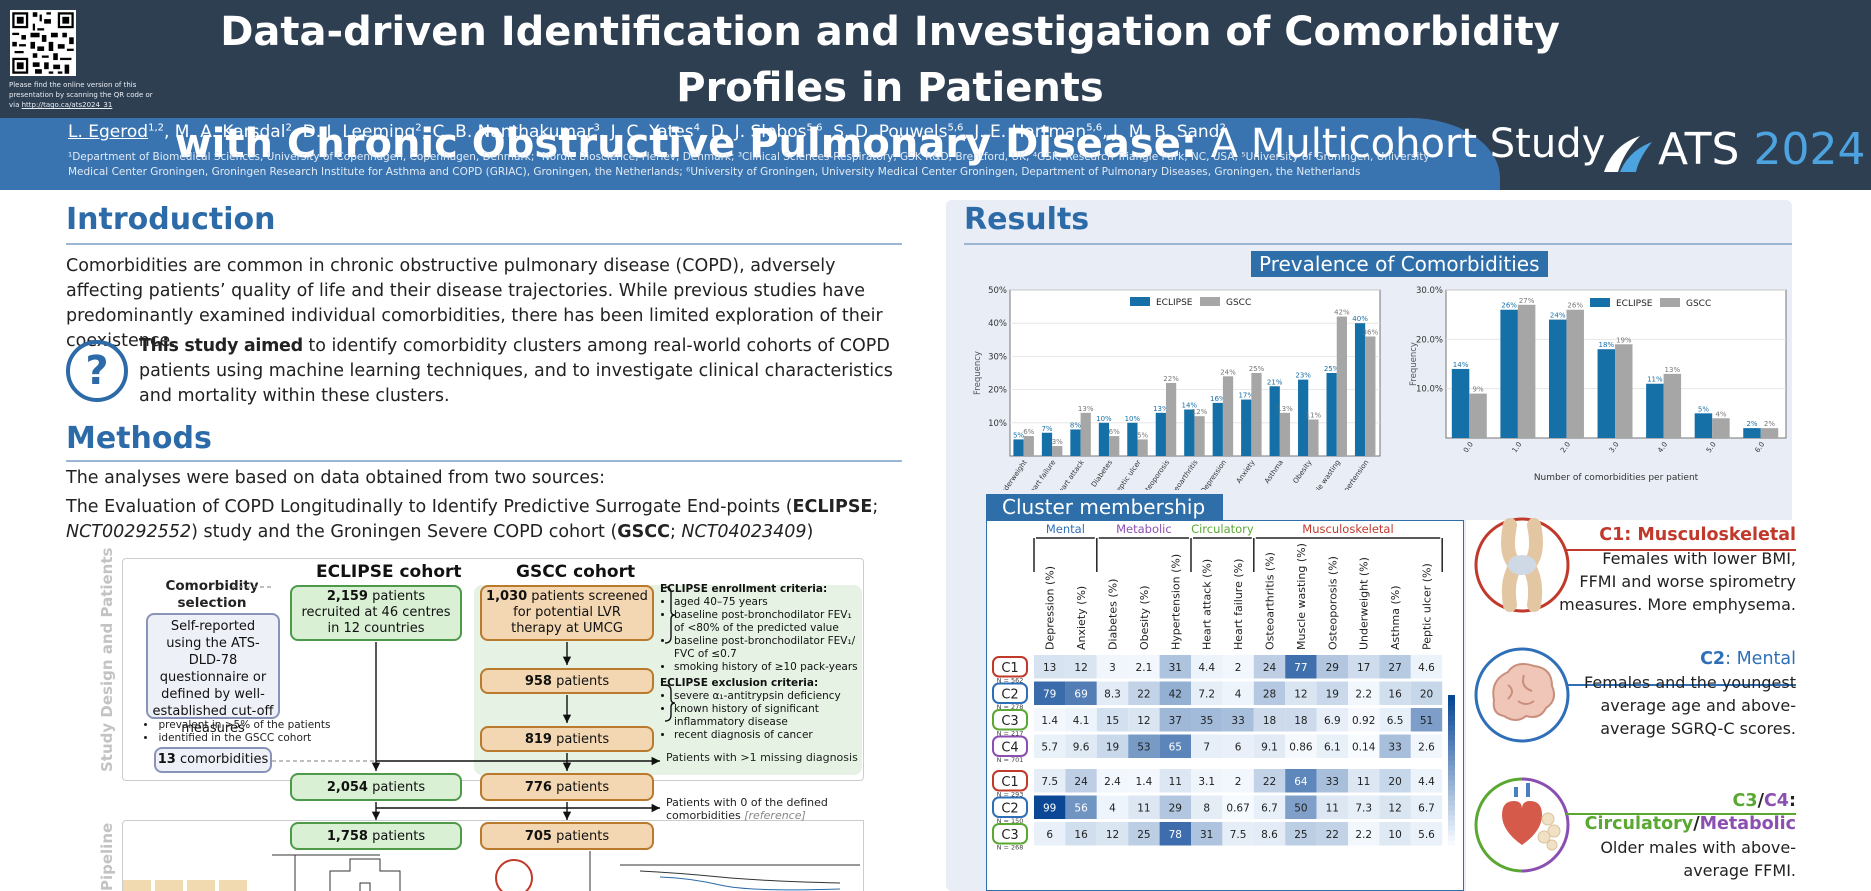  I want to click on qr-code-icon, so click(43, 43).